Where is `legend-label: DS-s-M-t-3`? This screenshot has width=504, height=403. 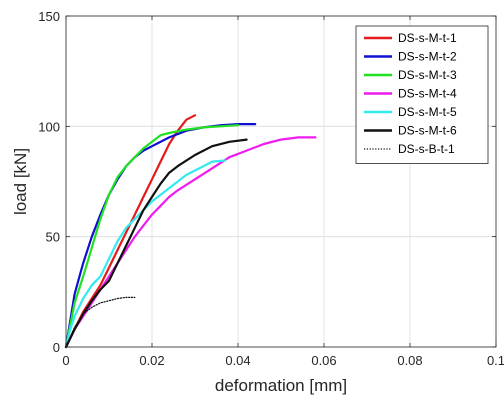 legend-label: DS-s-M-t-3 is located at coordinates (427, 75).